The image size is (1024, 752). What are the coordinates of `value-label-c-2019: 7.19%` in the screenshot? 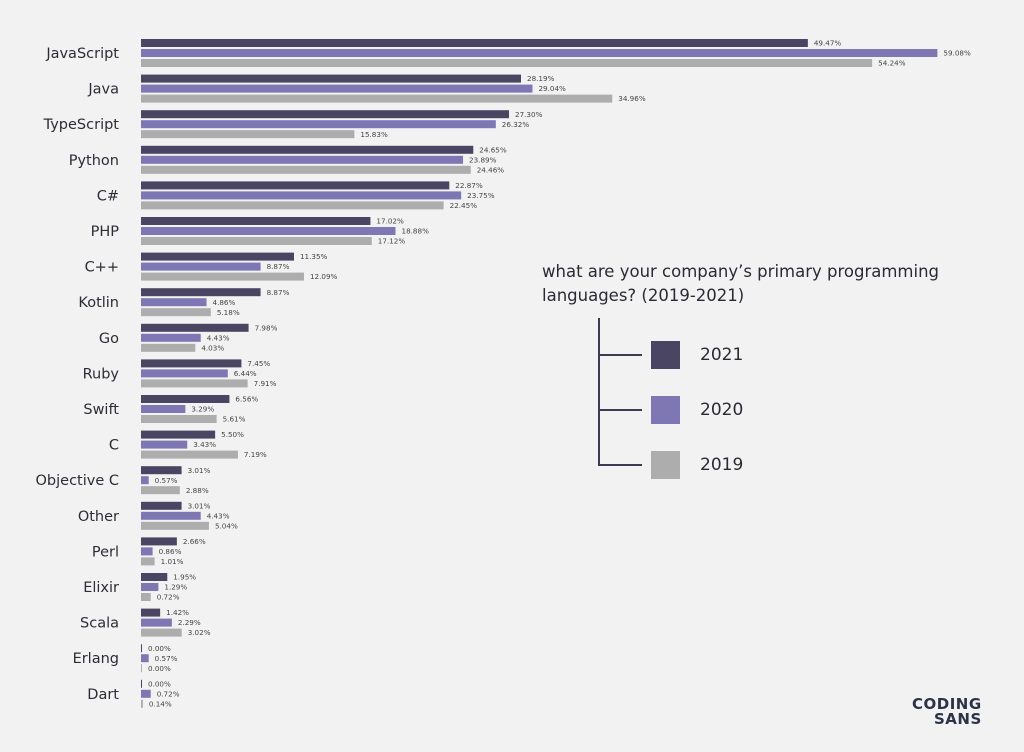 It's located at (255, 454).